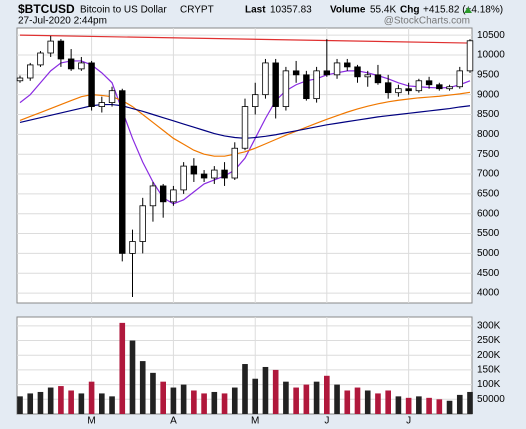  Describe the element at coordinates (488, 174) in the screenshot. I see `y-tick-label: 7000` at that location.